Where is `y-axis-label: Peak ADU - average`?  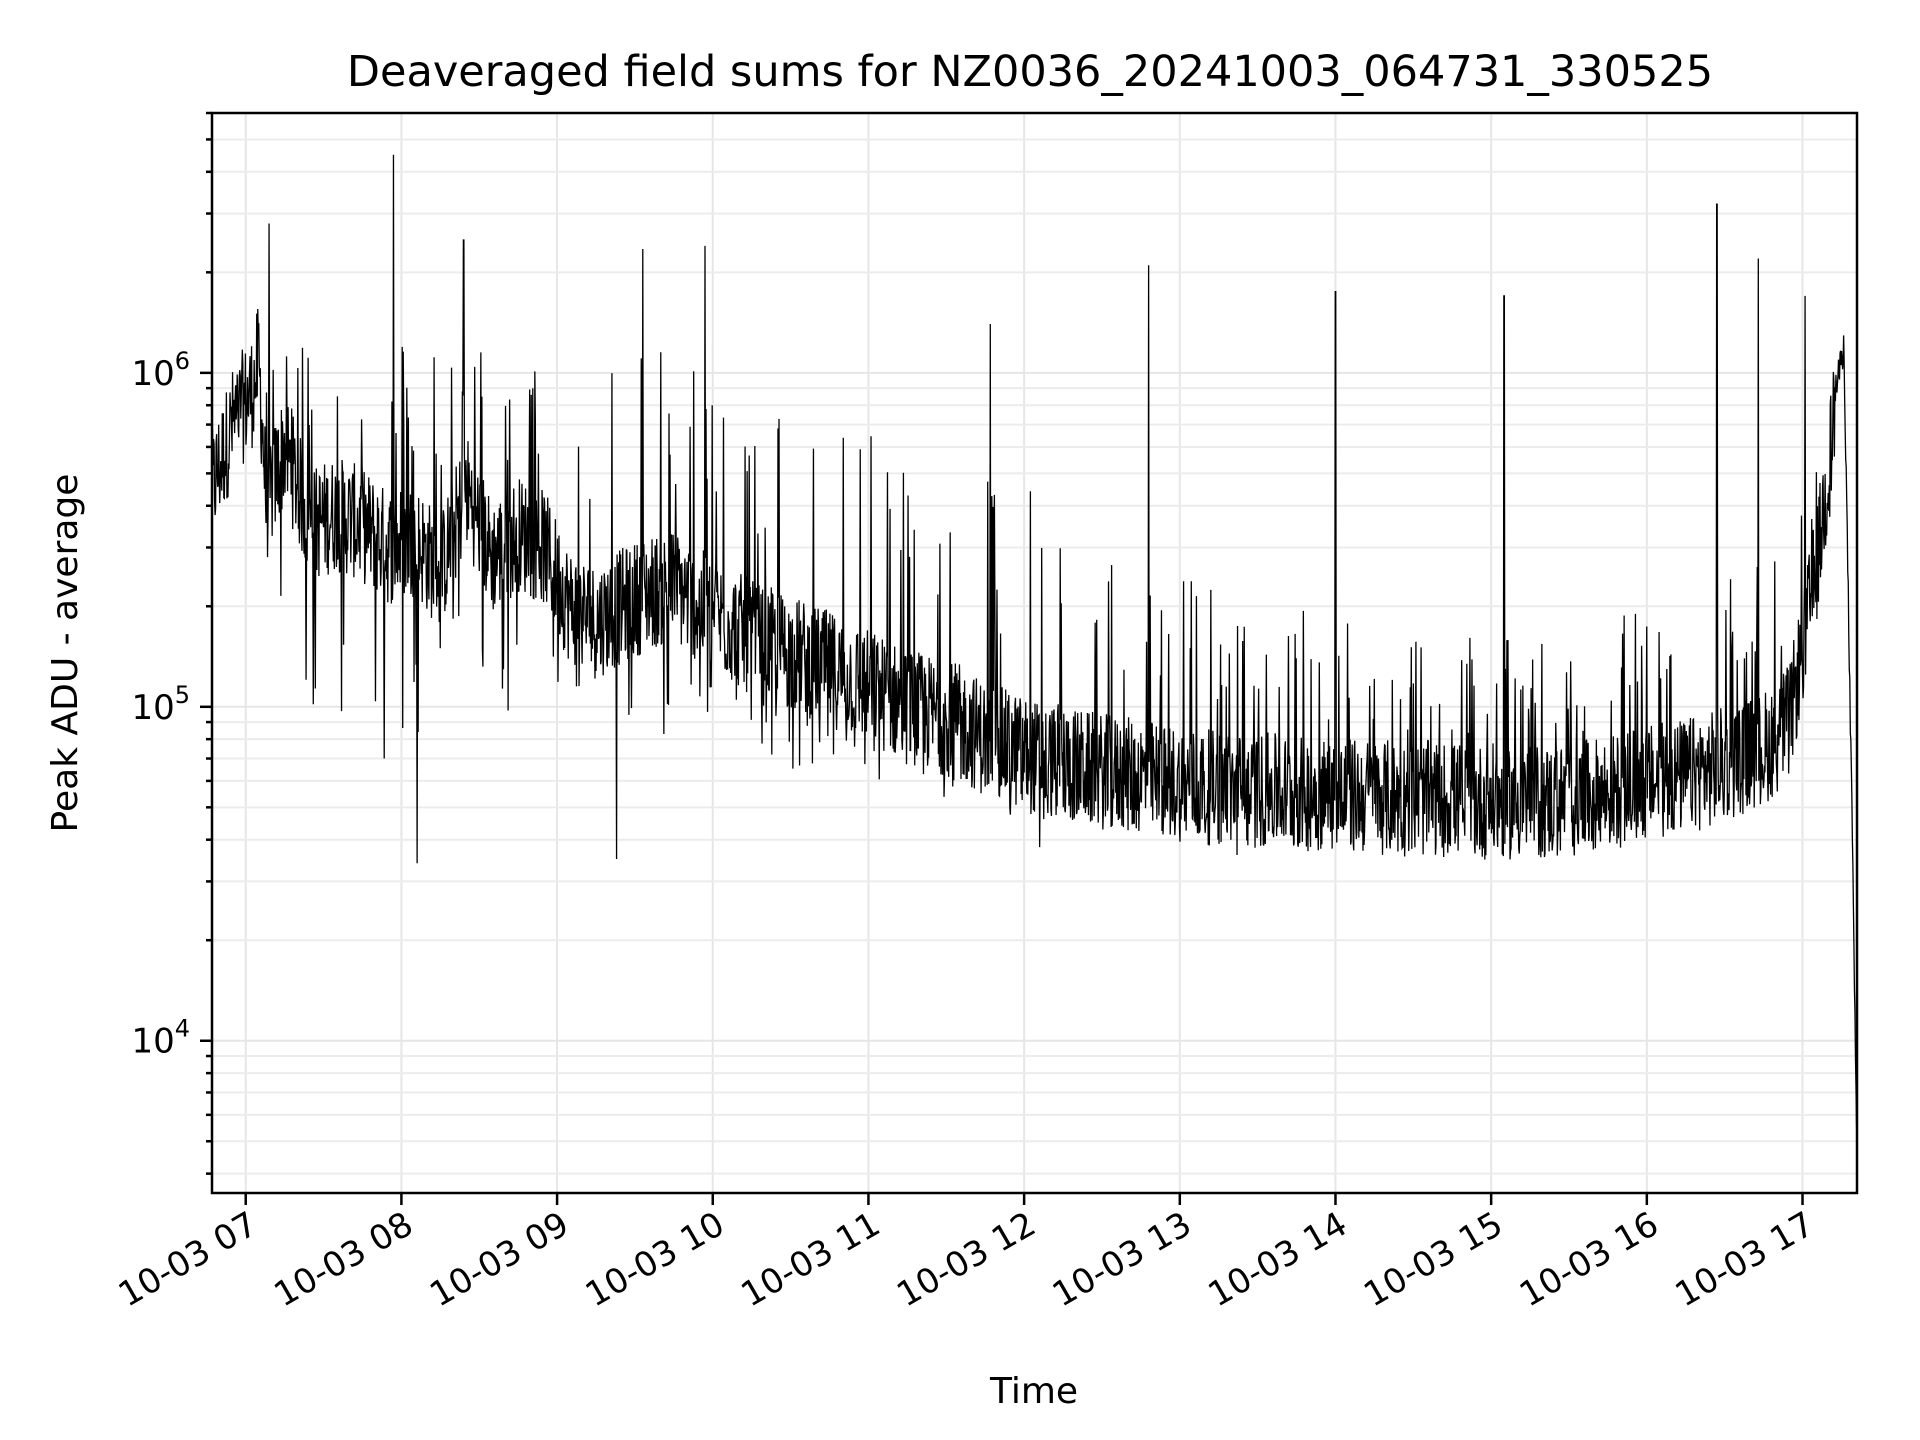
y-axis-label: Peak ADU - average is located at coordinates (65, 653).